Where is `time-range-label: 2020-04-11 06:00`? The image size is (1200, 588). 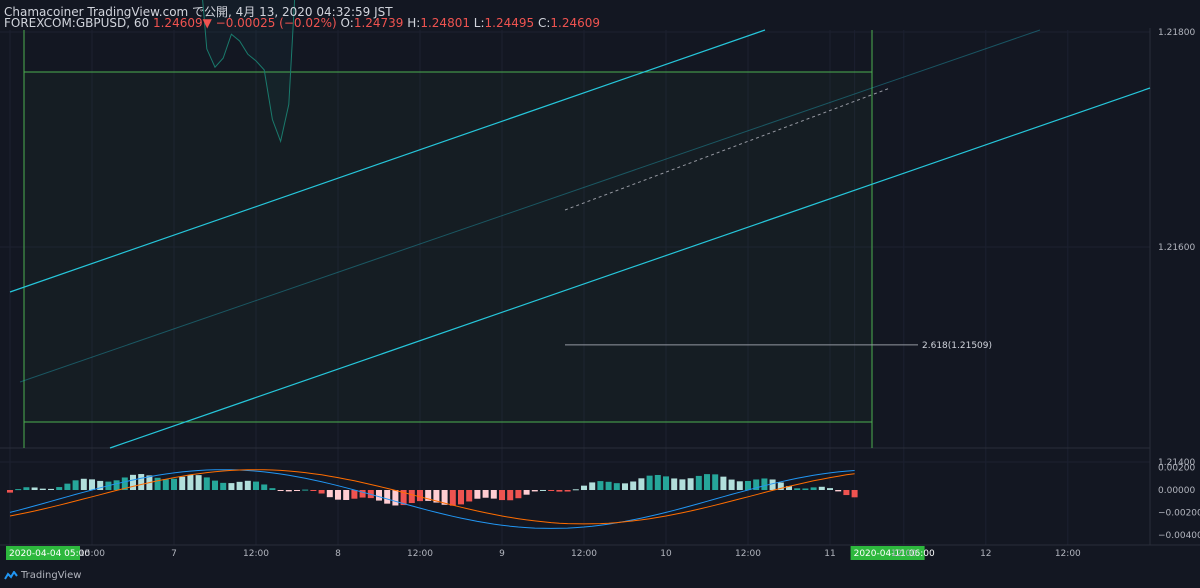
time-range-label: 2020-04-11 06:00 is located at coordinates (894, 554).